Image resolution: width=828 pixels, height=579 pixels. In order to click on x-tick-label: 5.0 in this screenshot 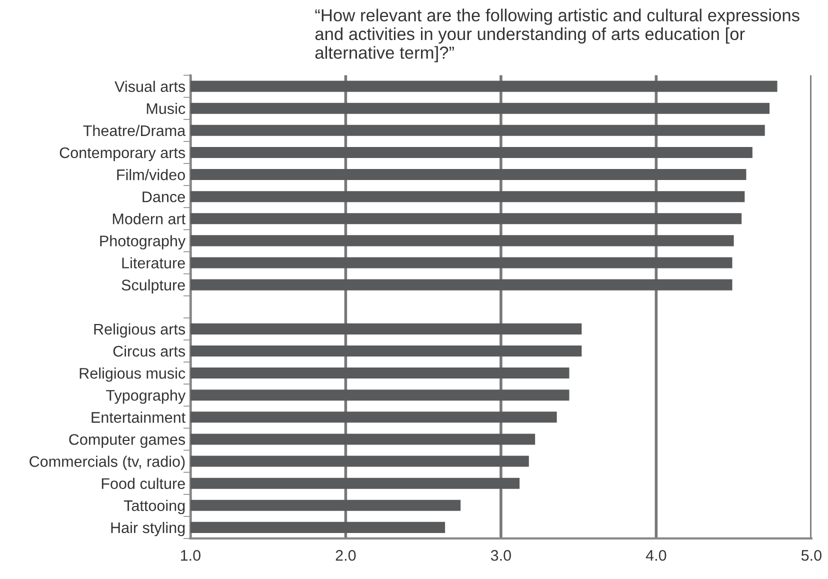, I will do `click(811, 555)`.